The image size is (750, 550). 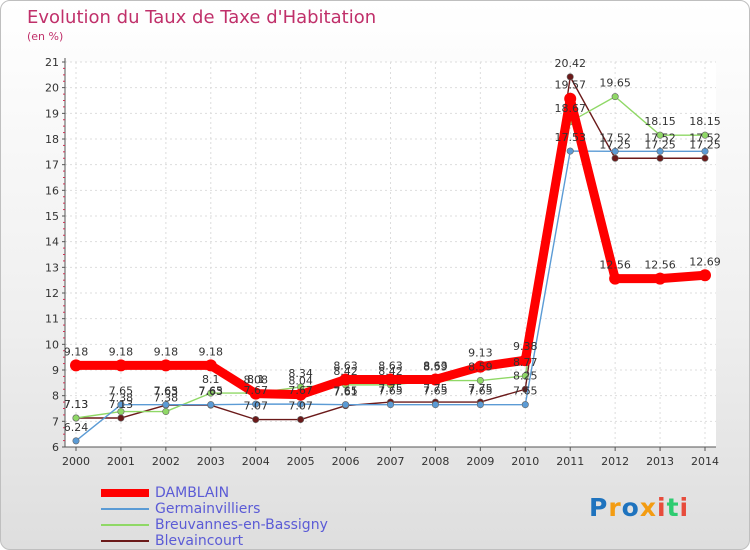 I want to click on y-tick-label: 10, so click(x=52, y=344).